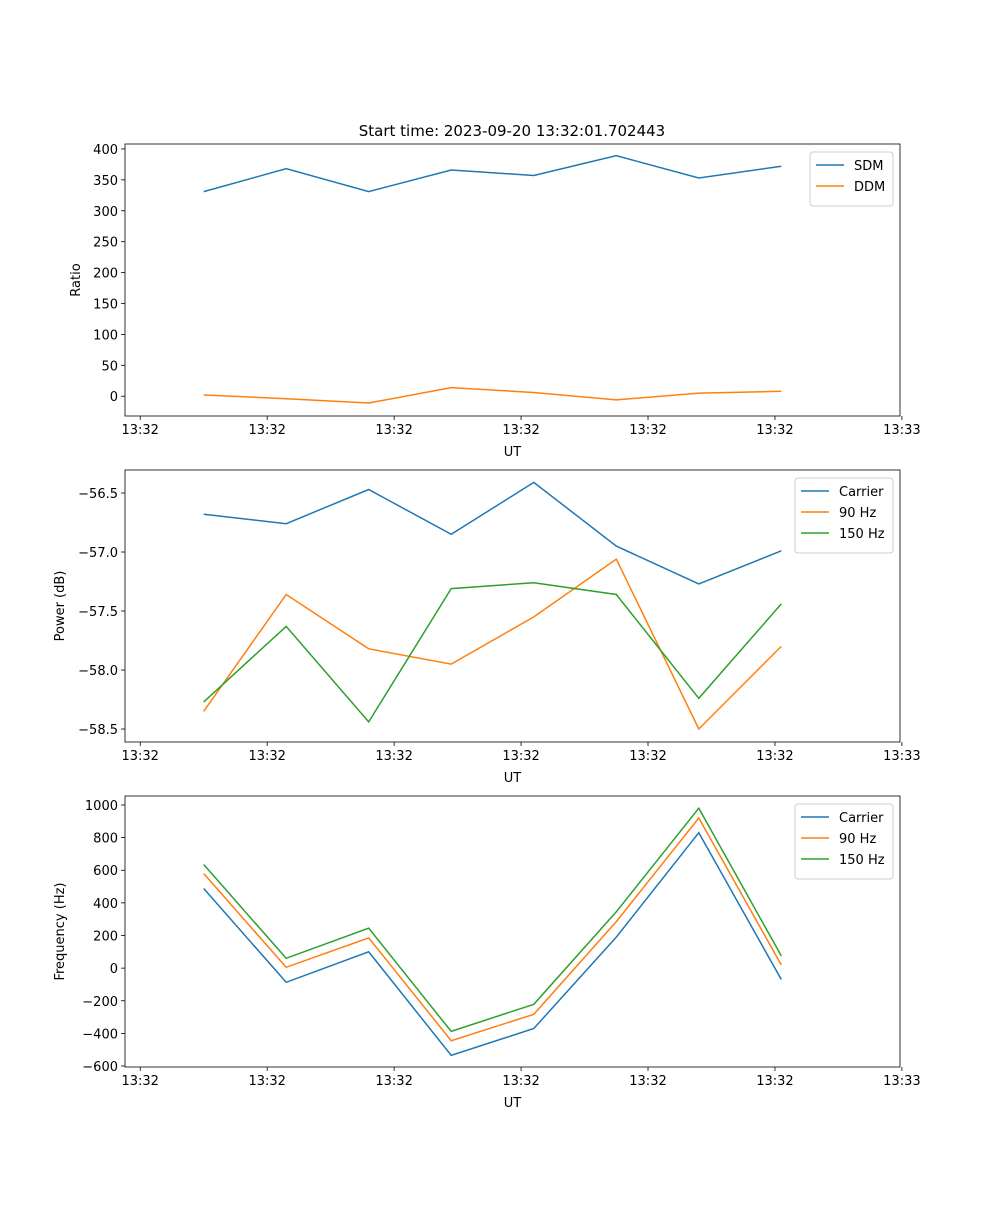  Describe the element at coordinates (105, 212) in the screenshot. I see `y-tick-label: 300` at that location.